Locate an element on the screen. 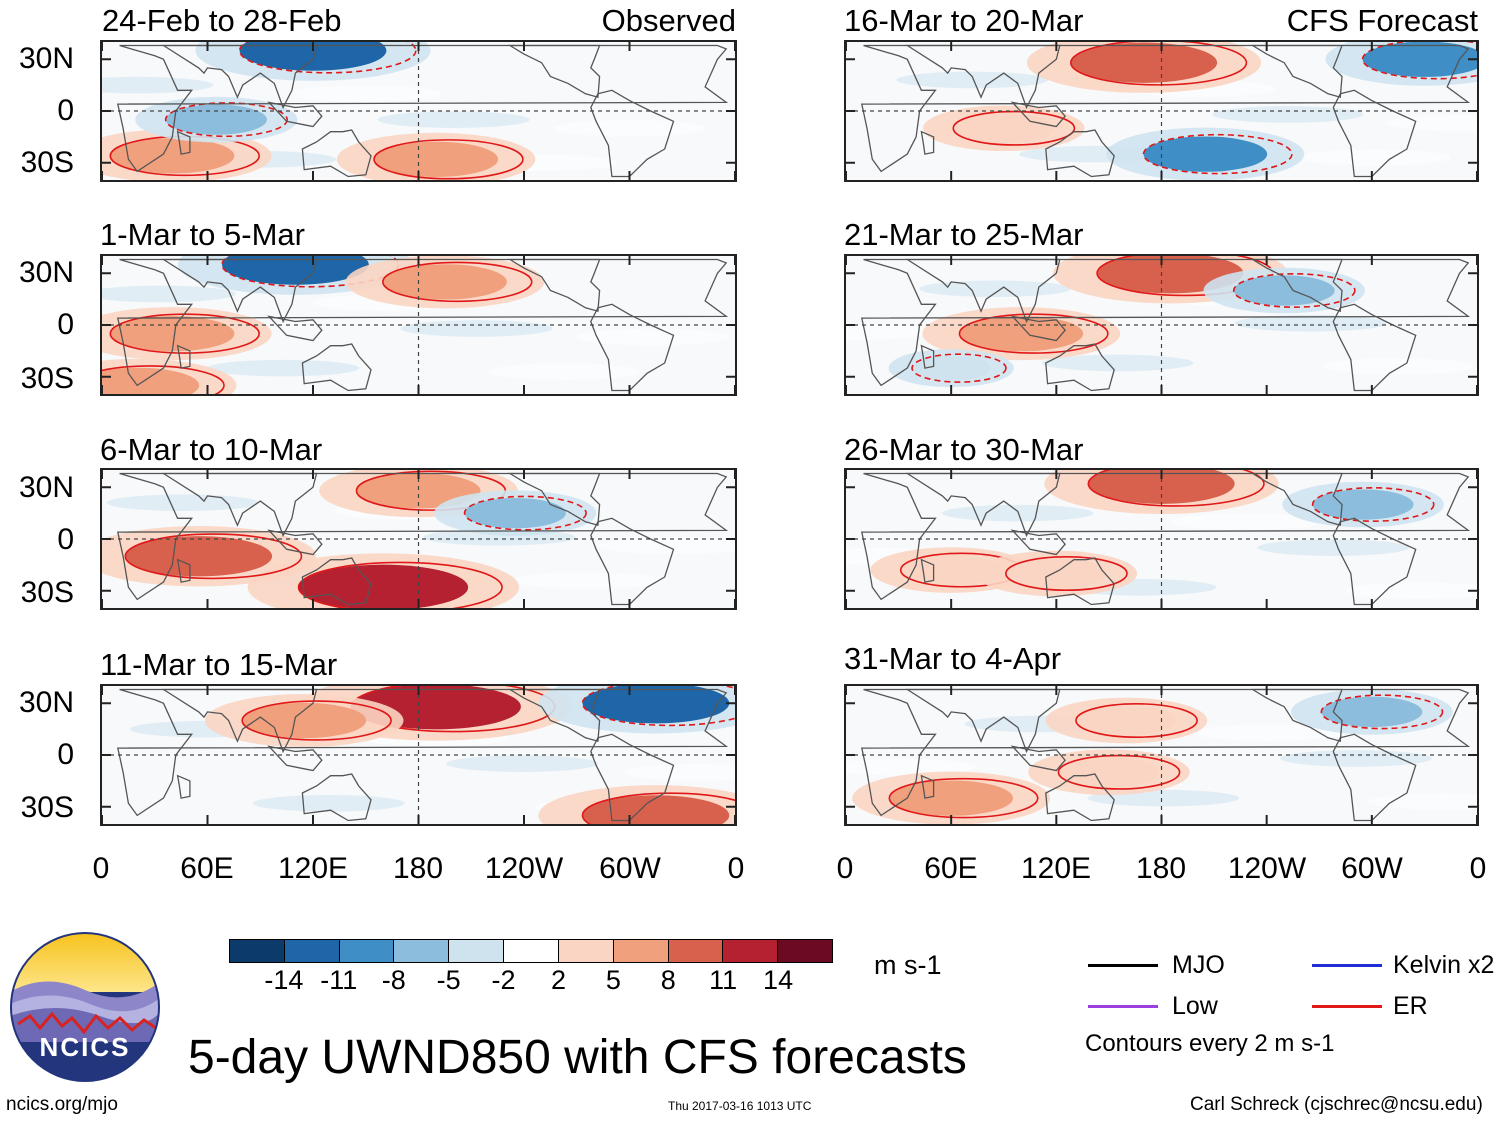 This screenshot has width=1510, height=1121. lon-label-120e: 120E is located at coordinates (313, 868).